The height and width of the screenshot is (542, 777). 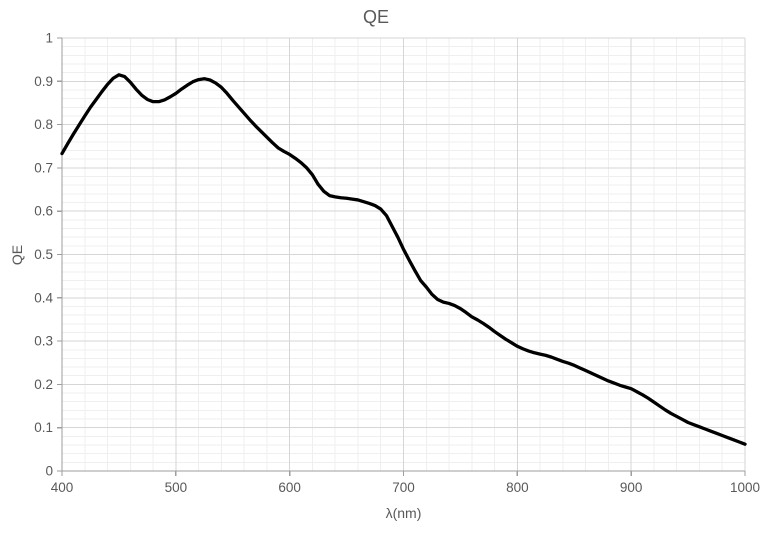 What do you see at coordinates (375, 17) in the screenshot?
I see `chart-title: QE` at bounding box center [375, 17].